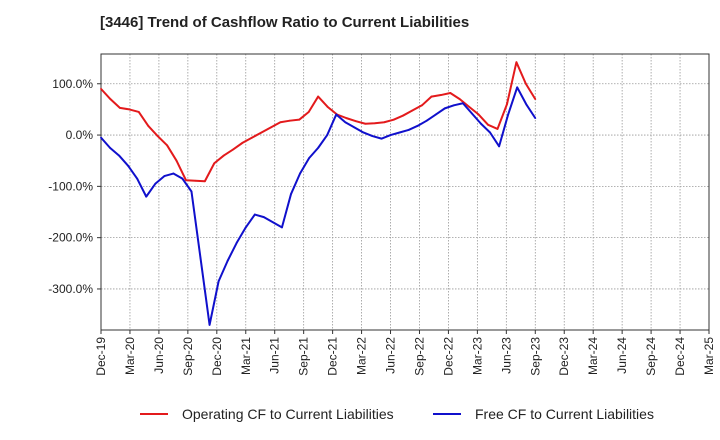  What do you see at coordinates (391, 355) in the screenshot?
I see `x-tick-label: Jun-22` at bounding box center [391, 355].